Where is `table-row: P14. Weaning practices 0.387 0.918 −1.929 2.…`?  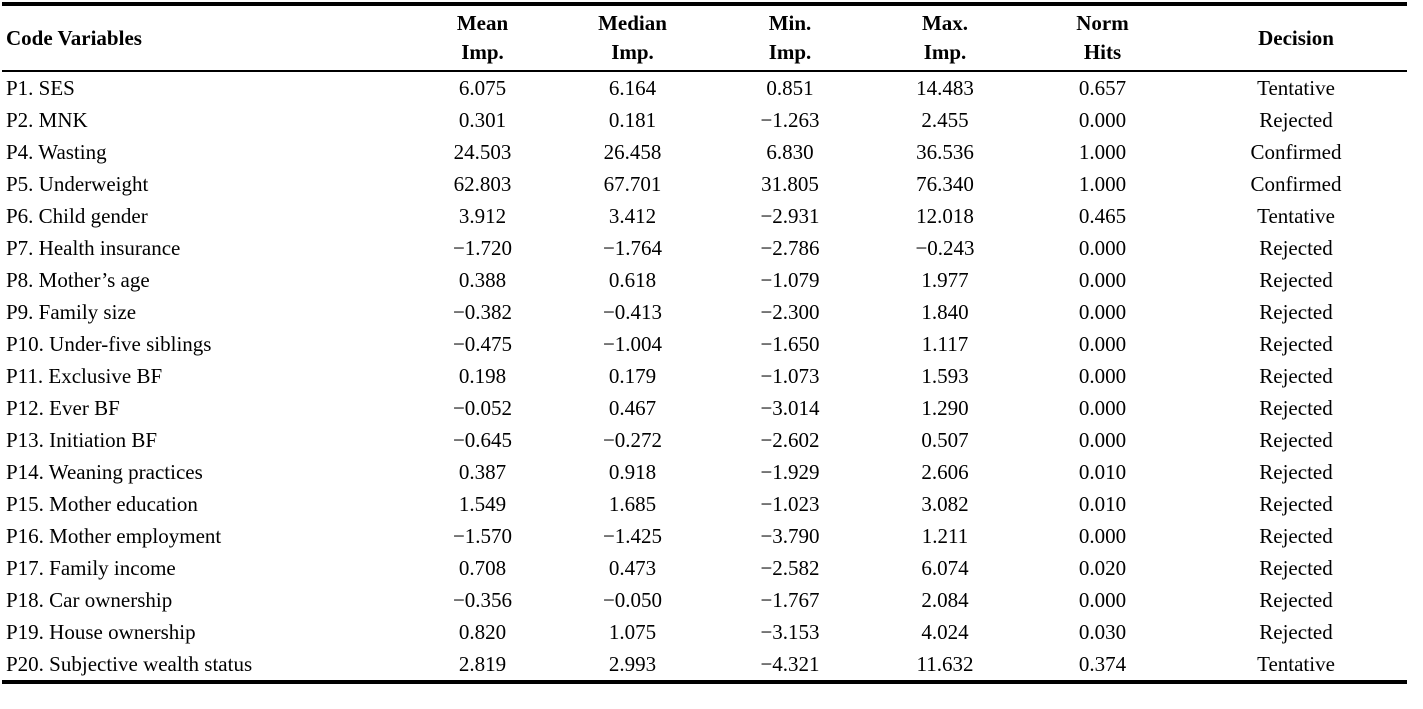 table-row: P14. Weaning practices 0.387 0.918 −1.929 2.… is located at coordinates (704, 472).